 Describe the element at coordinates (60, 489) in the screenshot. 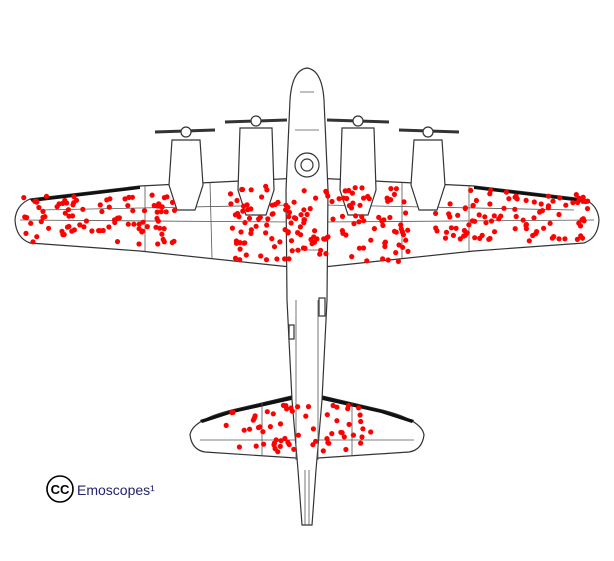

I see `cc-logo: CC` at that location.